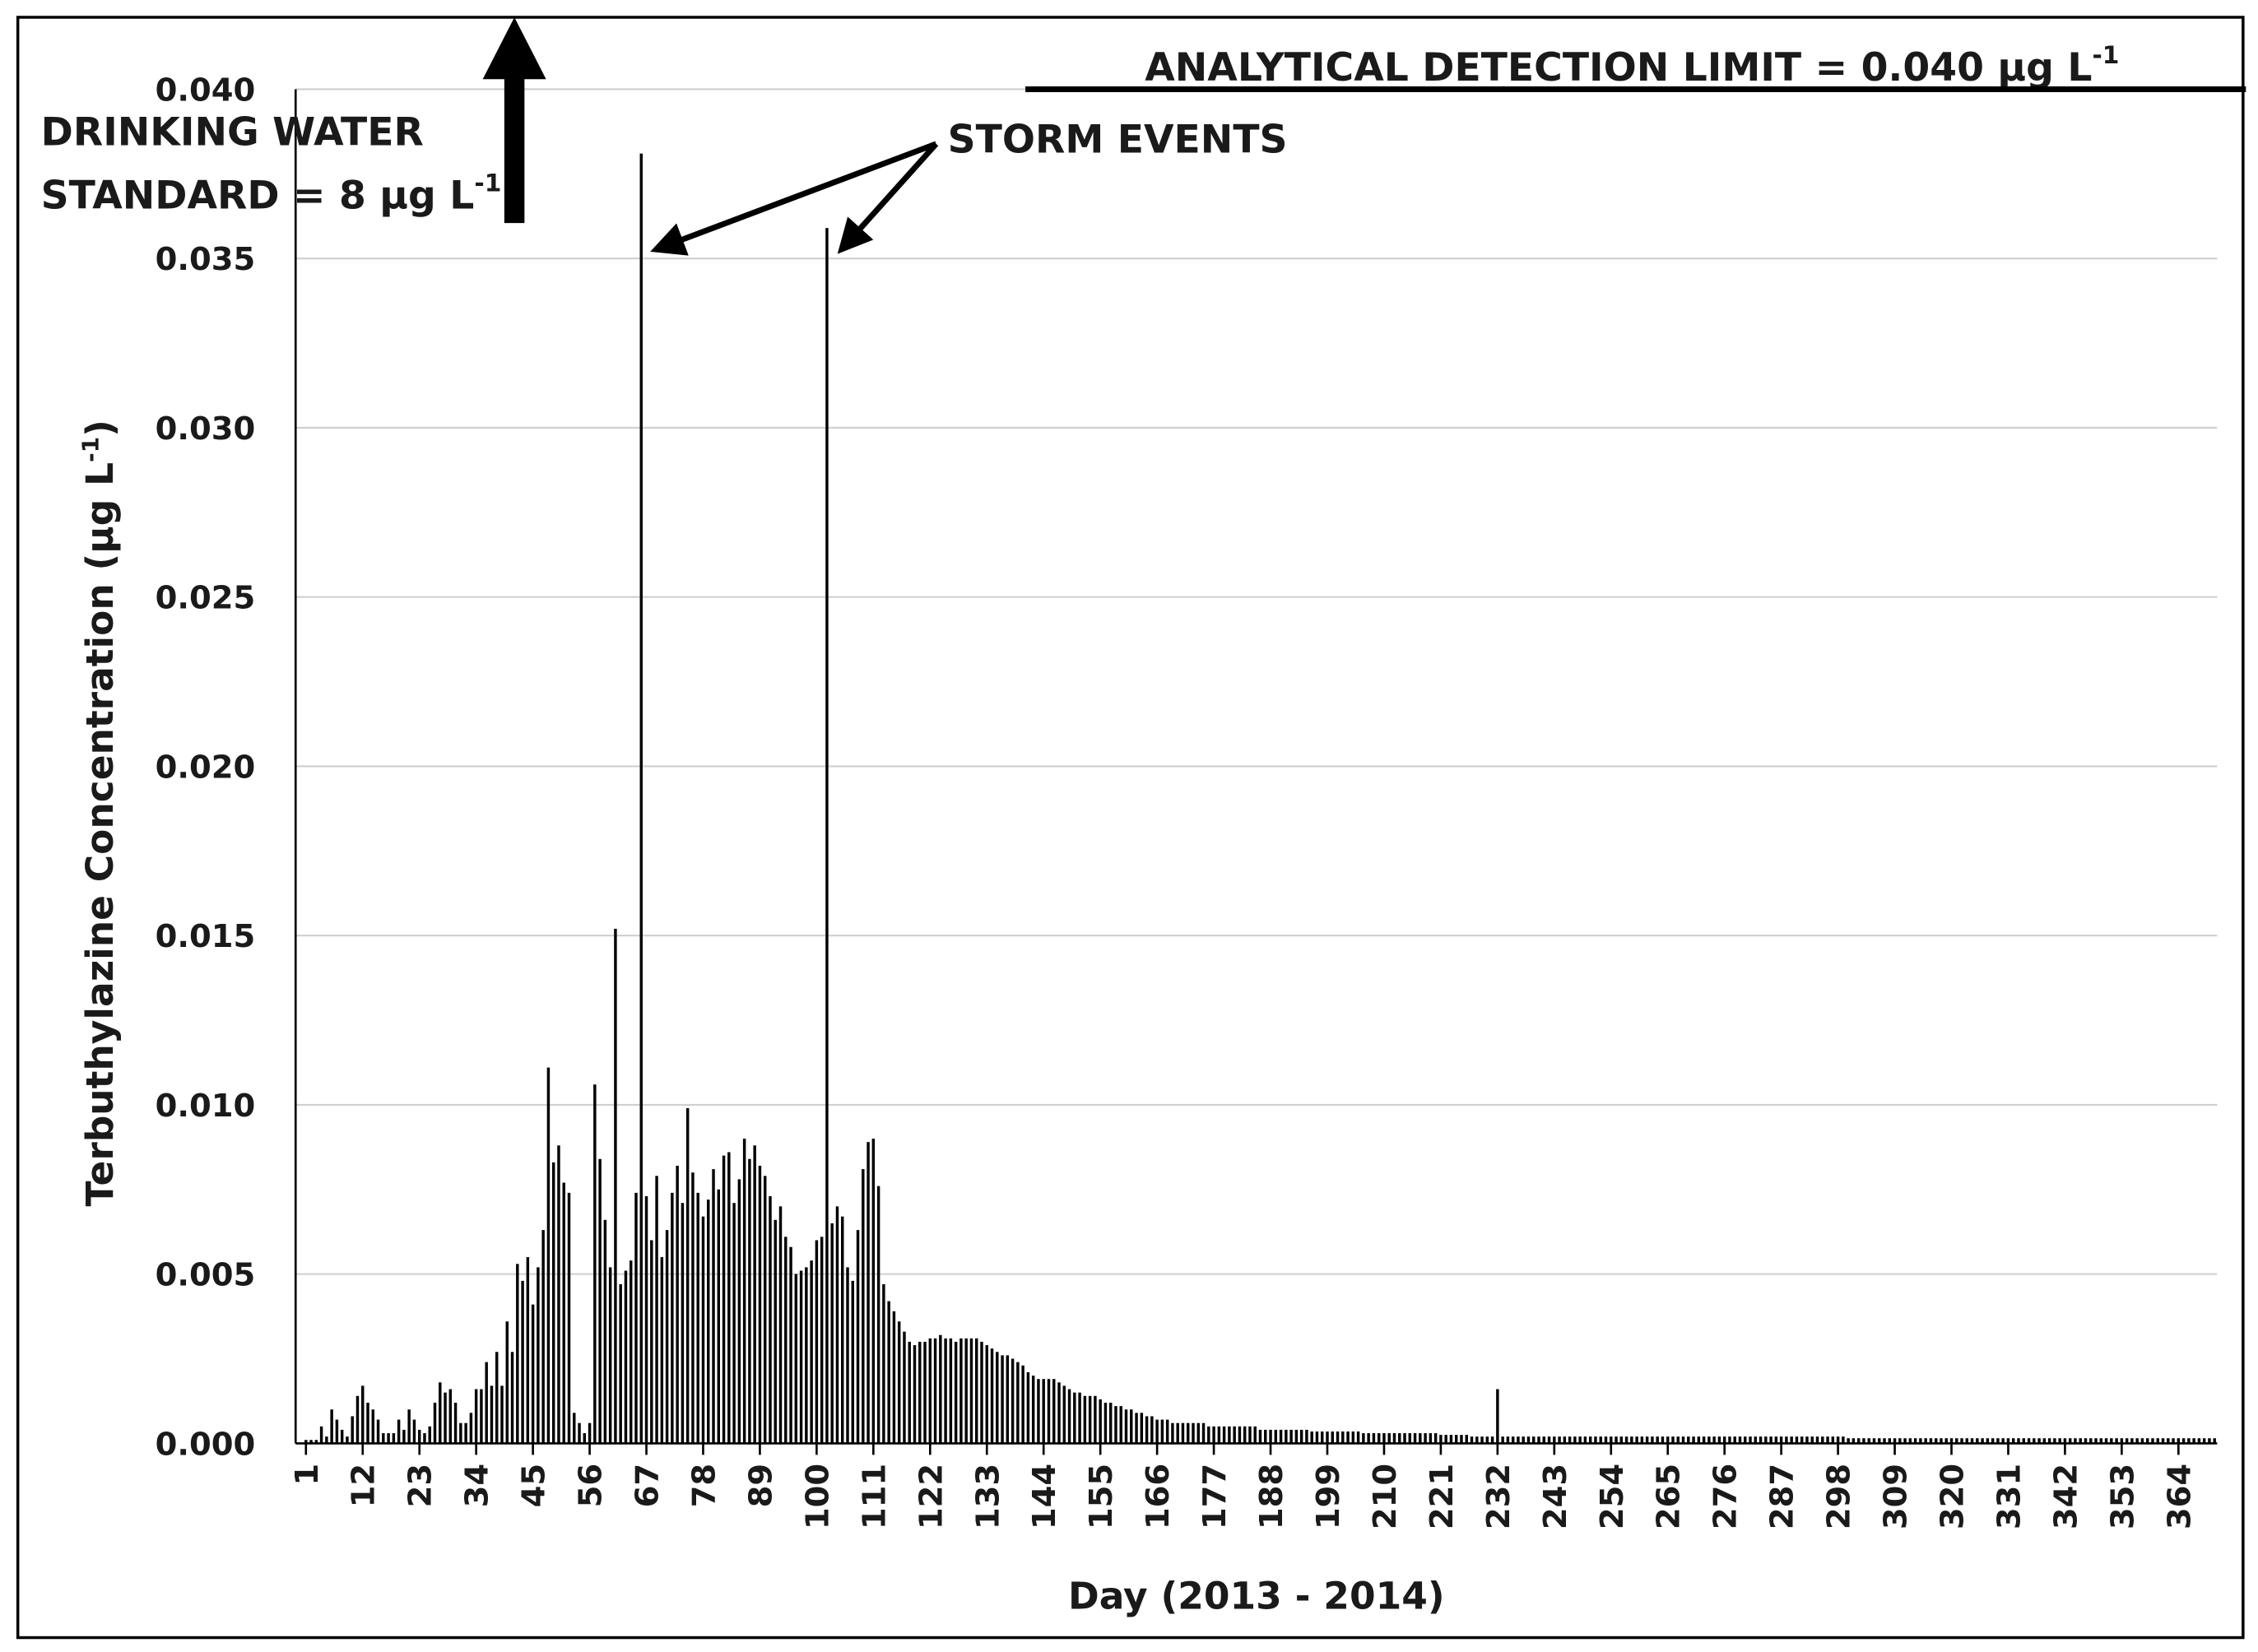  I want to click on x-tick-label: 166, so click(1159, 1497).